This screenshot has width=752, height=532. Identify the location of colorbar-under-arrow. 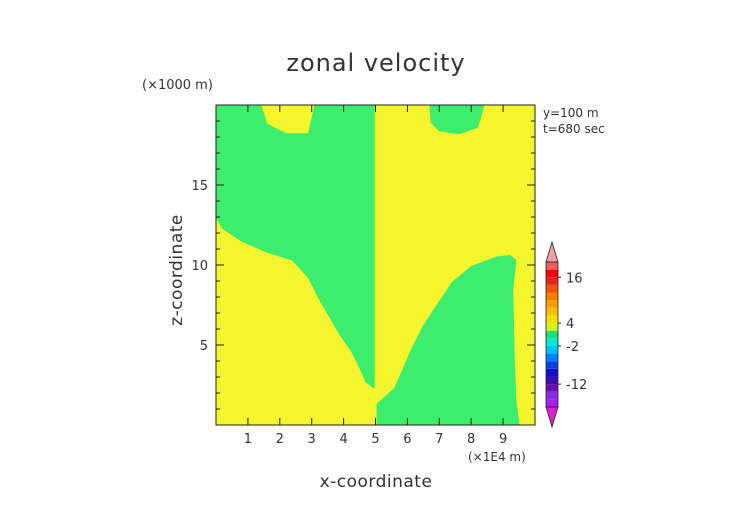
(552, 417).